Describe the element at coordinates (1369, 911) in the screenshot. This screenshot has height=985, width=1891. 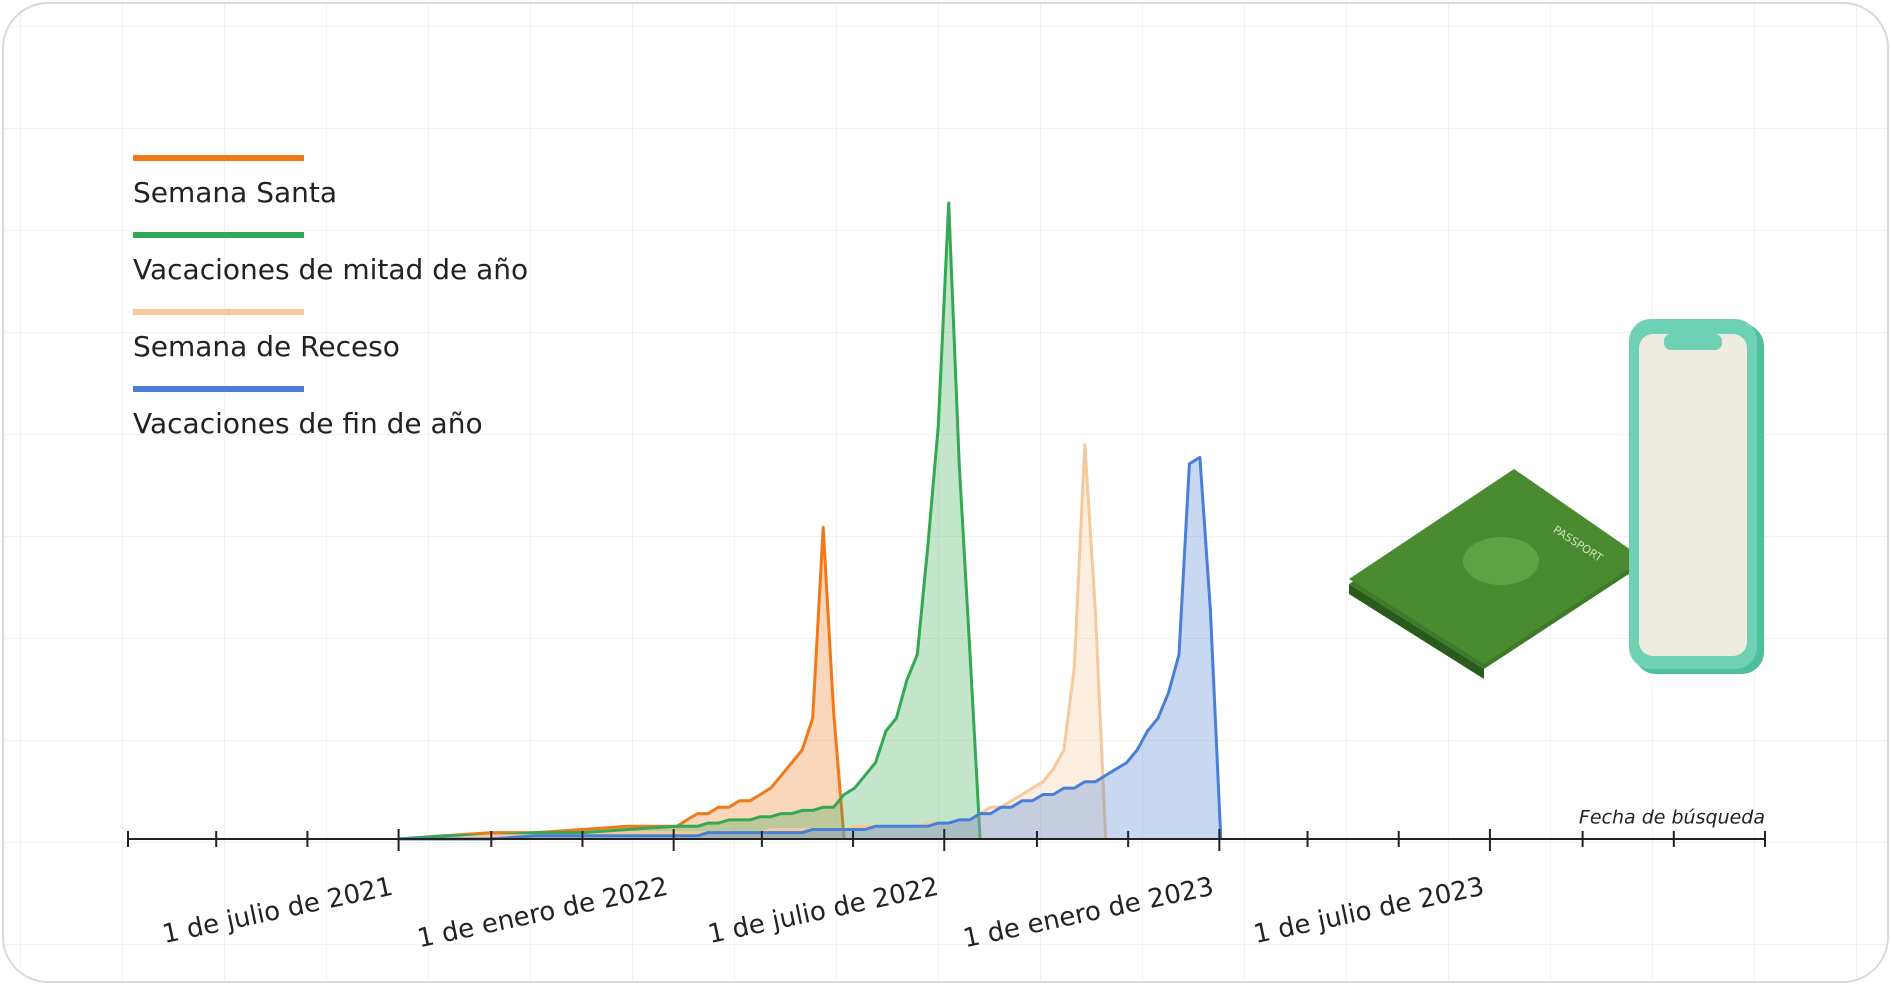
I see `x-tick-label: 1 de julio de 2023` at that location.